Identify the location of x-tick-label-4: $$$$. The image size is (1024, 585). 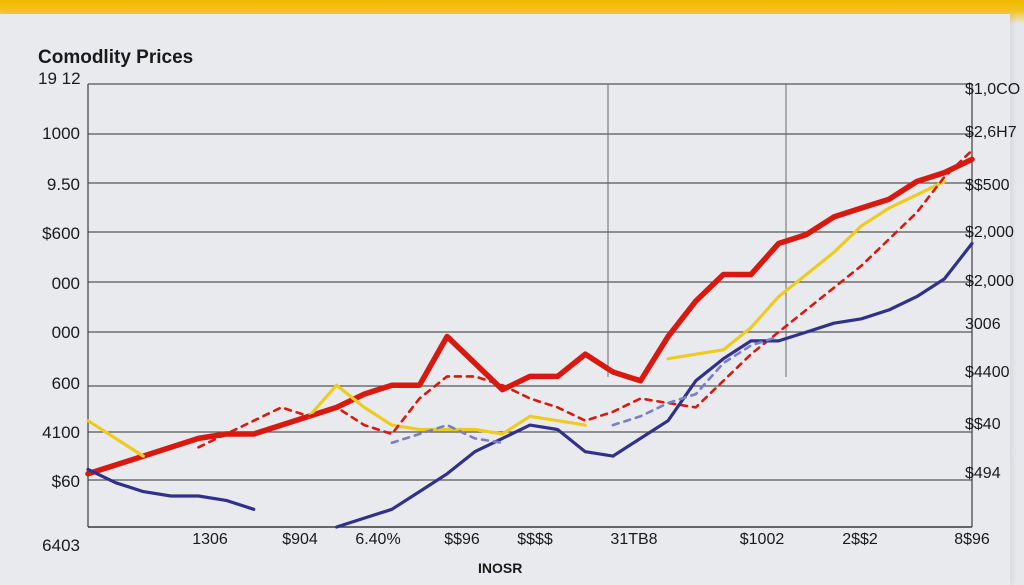
(535, 539).